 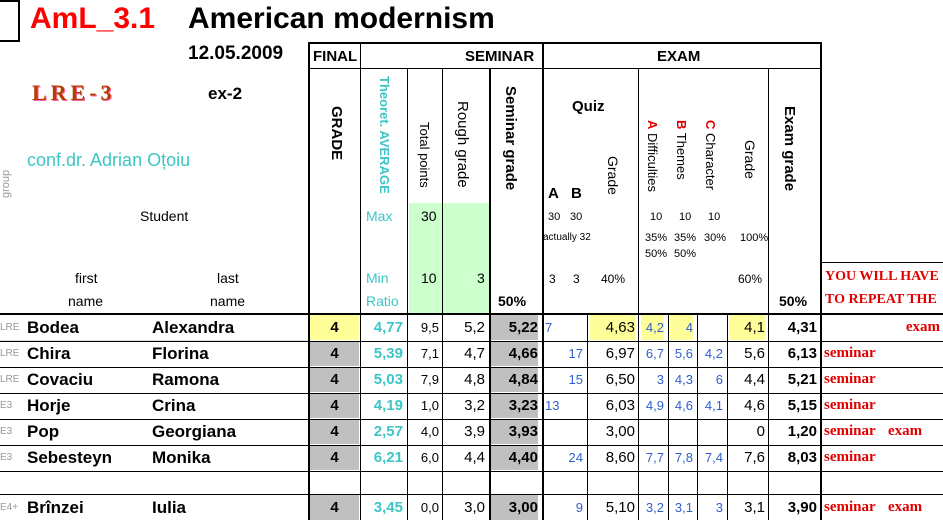 What do you see at coordinates (713, 457) in the screenshot?
I see `cell-char: 7,4` at bounding box center [713, 457].